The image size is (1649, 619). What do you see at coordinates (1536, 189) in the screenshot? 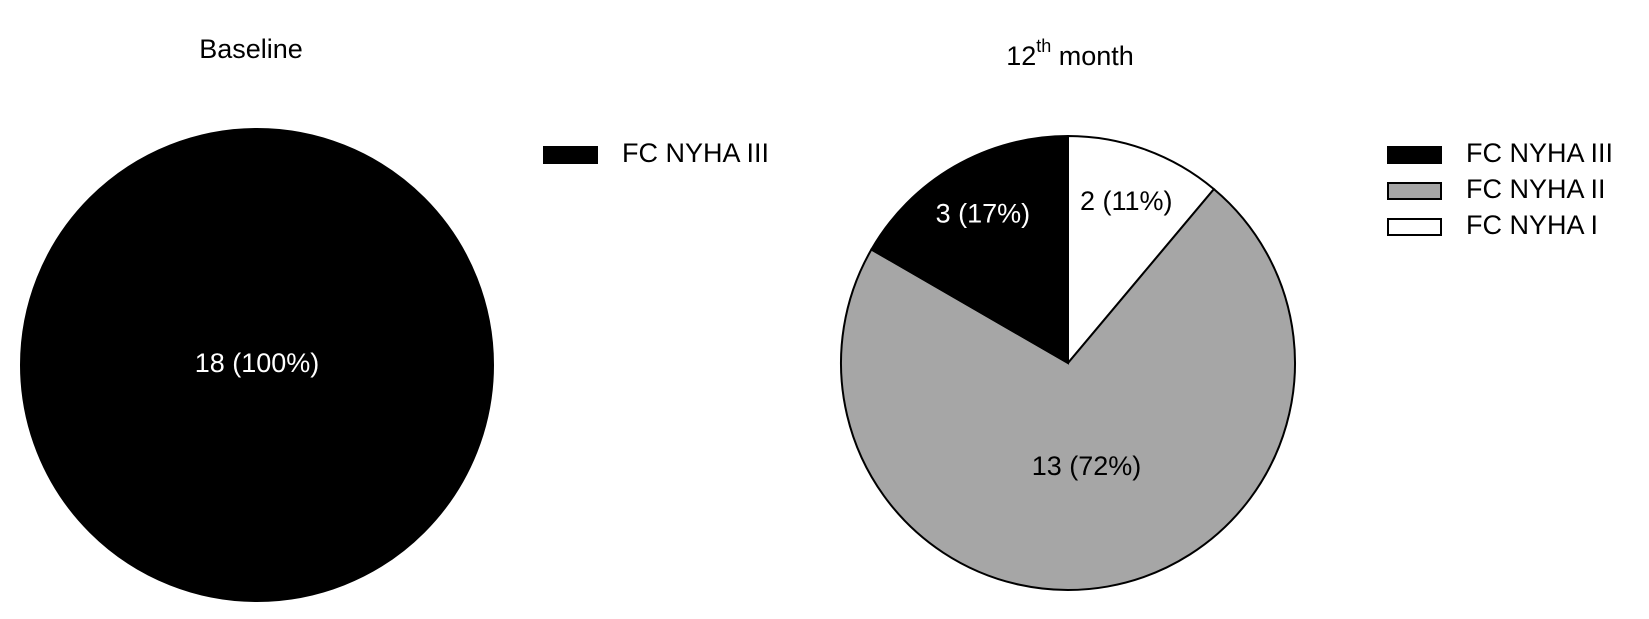
I see `legend-label: FC NYHA II` at bounding box center [1536, 189].